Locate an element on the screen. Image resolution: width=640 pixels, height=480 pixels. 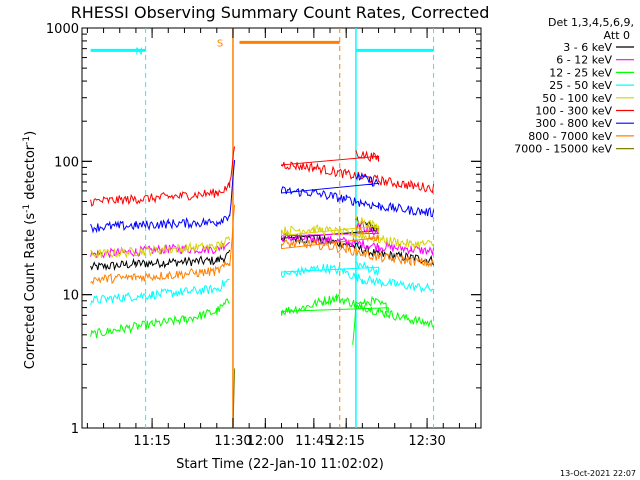
y-axis-label-main: Corrected Count Rate (s is located at coordinates (30, 291).